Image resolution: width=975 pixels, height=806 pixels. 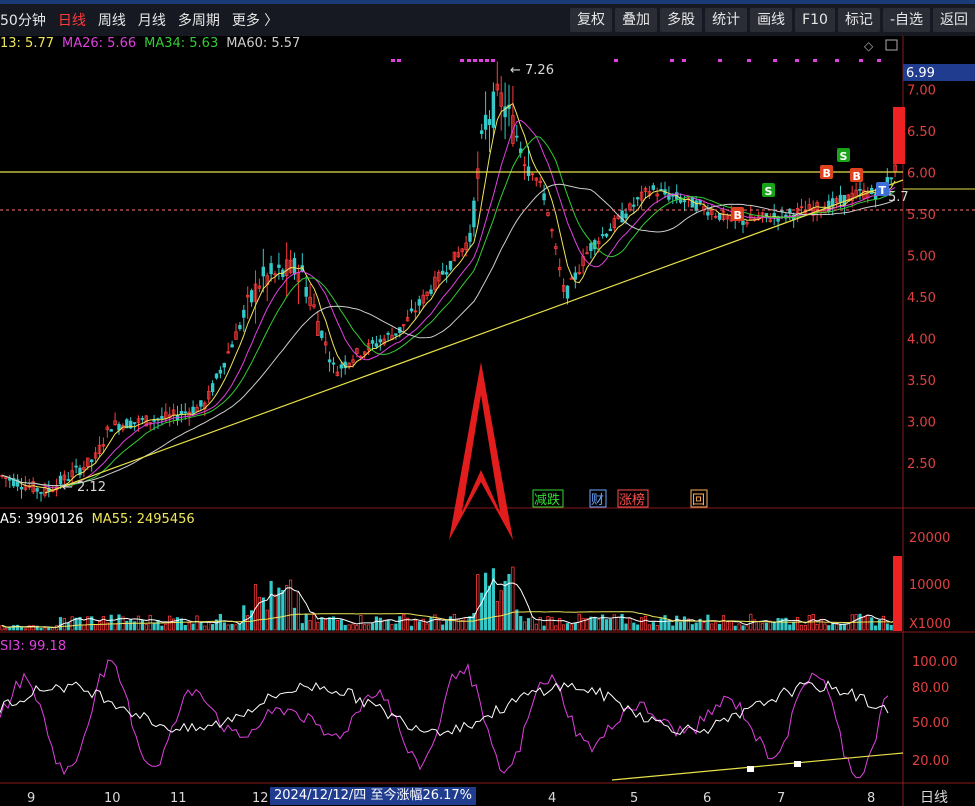 I want to click on ma-legend-item-1: MA26: 5.66, so click(x=99, y=43).